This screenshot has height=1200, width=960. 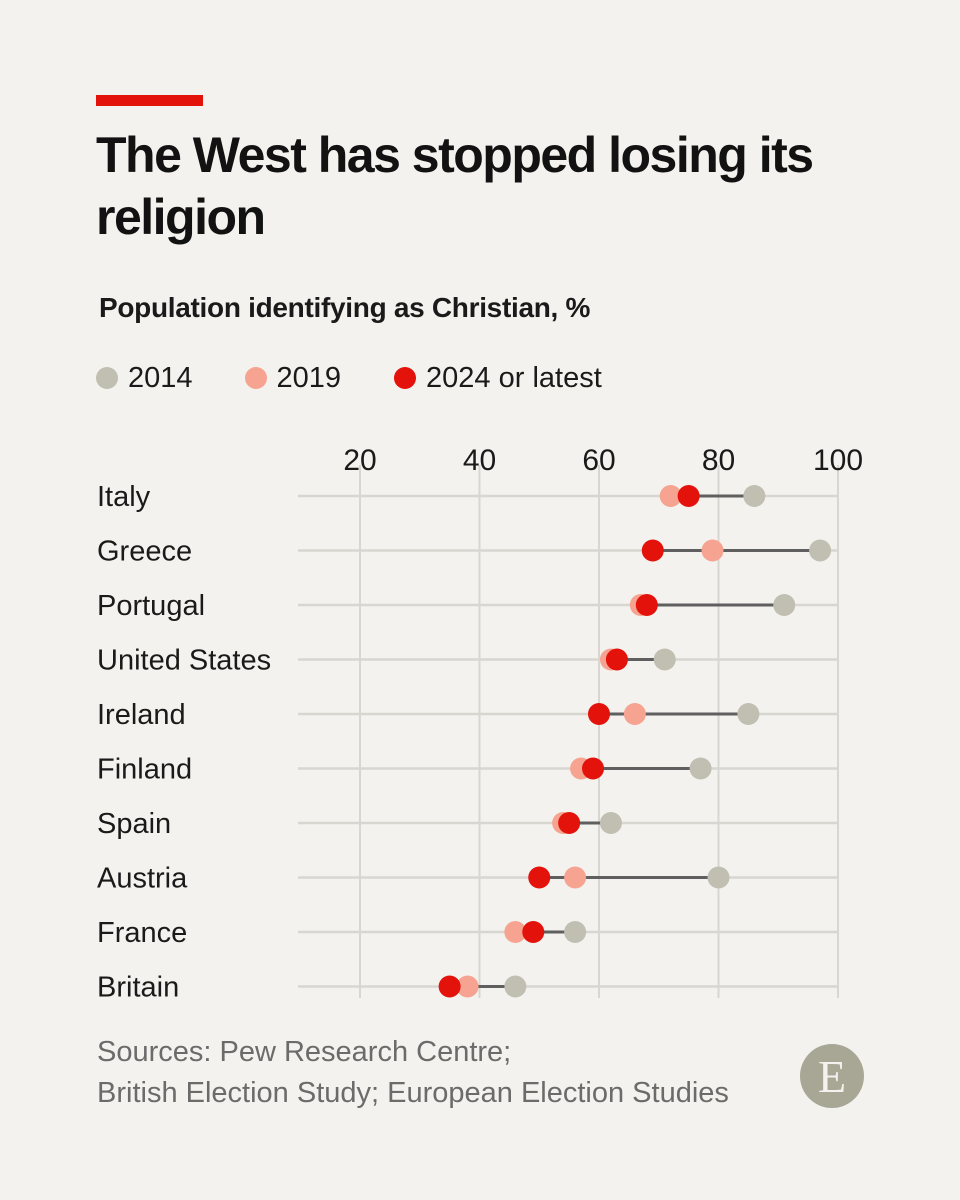 I want to click on country-label: Austria, so click(x=142, y=879).